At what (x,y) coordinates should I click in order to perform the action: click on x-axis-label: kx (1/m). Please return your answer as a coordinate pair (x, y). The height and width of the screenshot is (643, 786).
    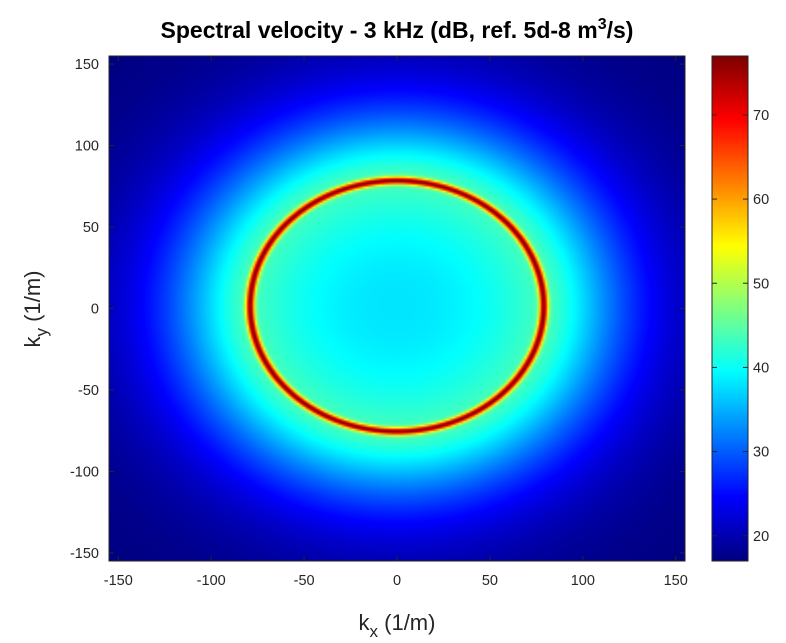
    Looking at the image, I should click on (397, 625).